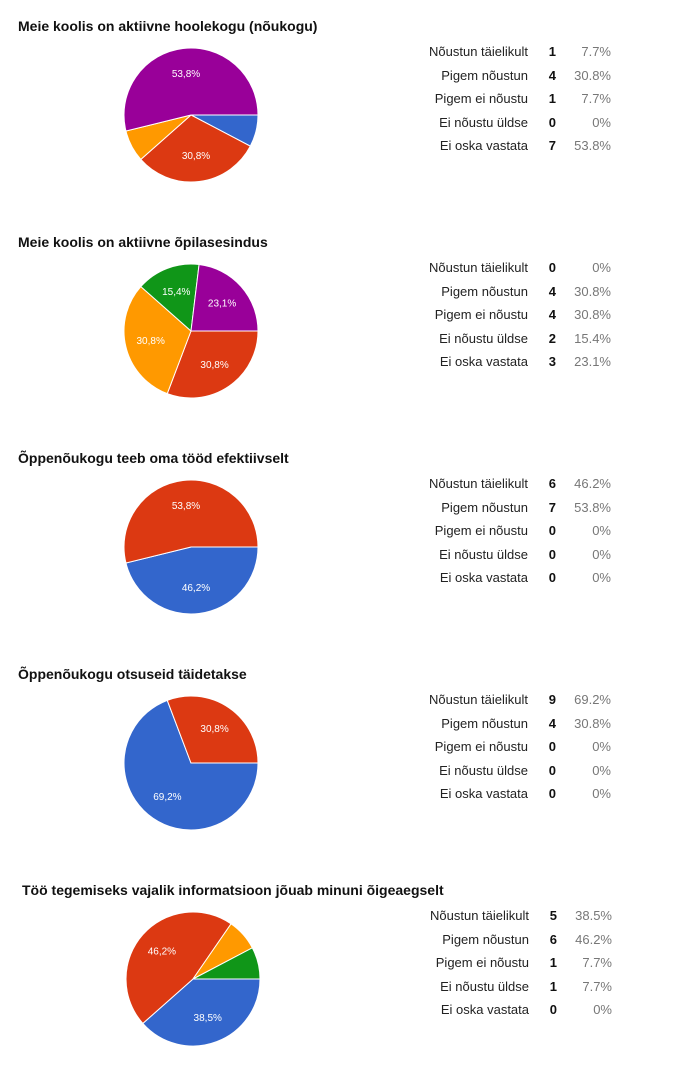 This screenshot has height=1084, width=694. I want to click on slice-label: 38,5%, so click(208, 1018).